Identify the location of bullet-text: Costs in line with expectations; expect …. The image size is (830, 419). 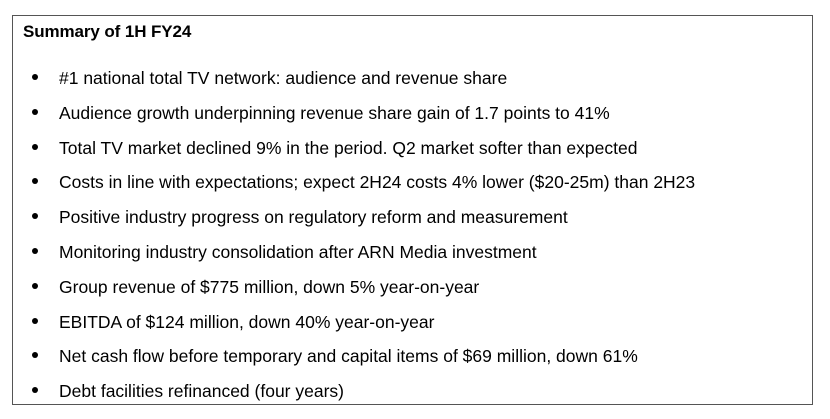
(377, 182).